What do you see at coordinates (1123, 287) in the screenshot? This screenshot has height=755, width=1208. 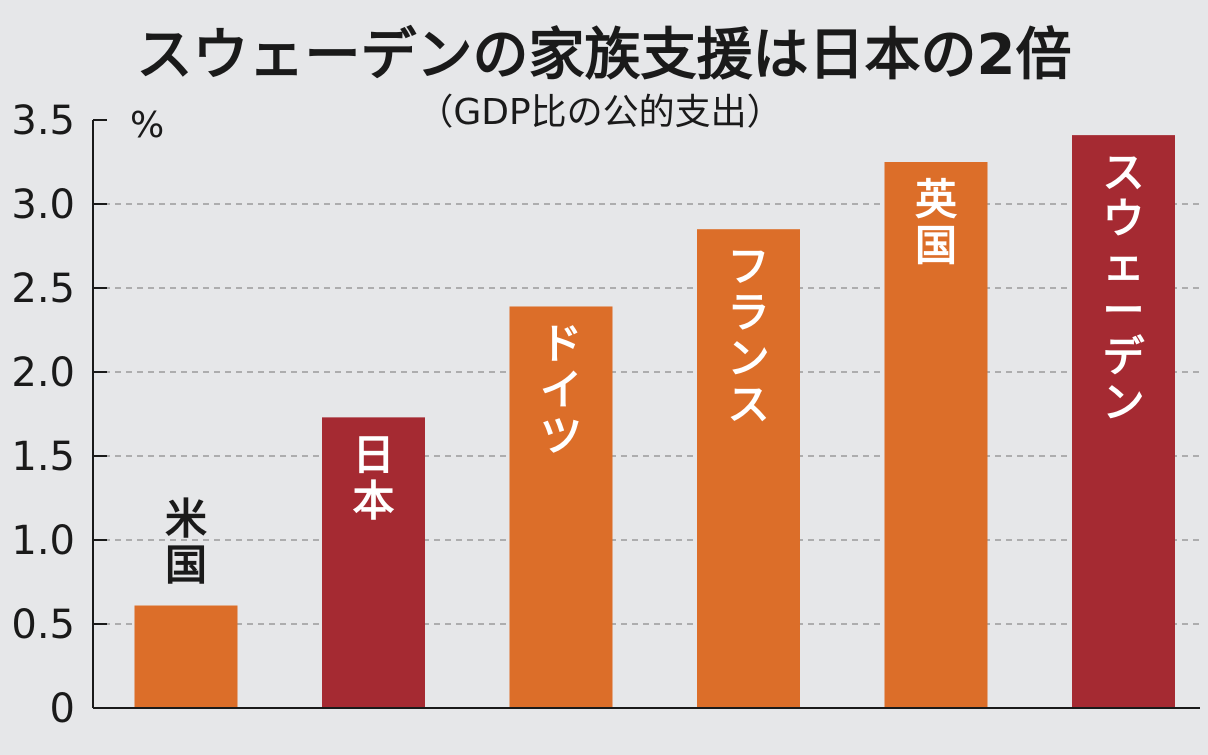 I see `bar-label: スウェーデン` at bounding box center [1123, 287].